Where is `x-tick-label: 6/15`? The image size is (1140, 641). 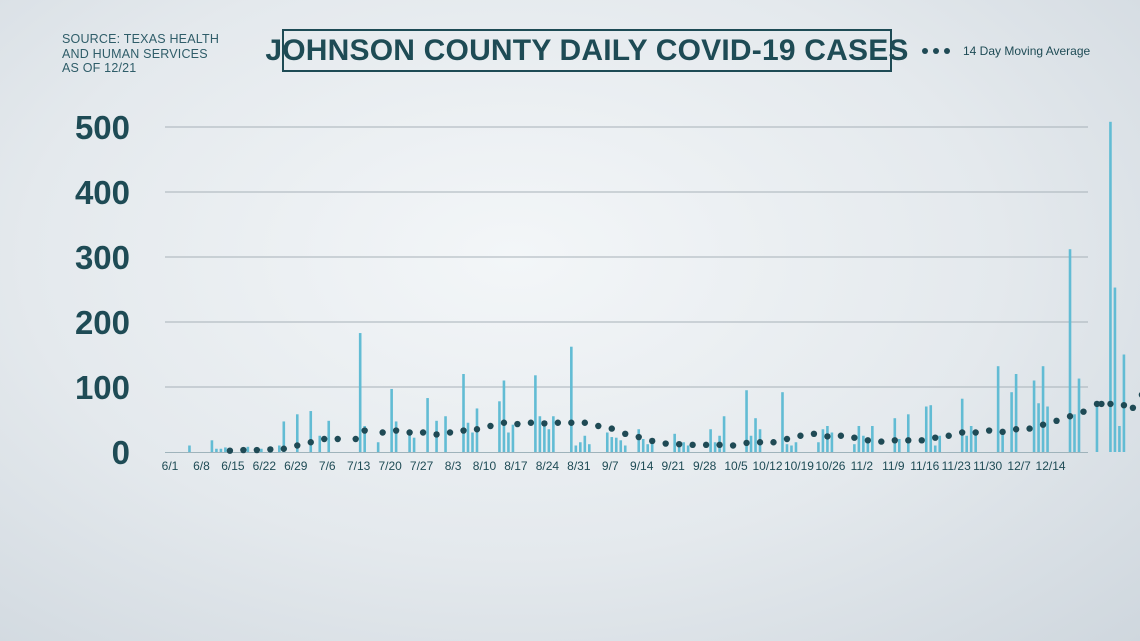 x-tick-label: 6/15 is located at coordinates (233, 466).